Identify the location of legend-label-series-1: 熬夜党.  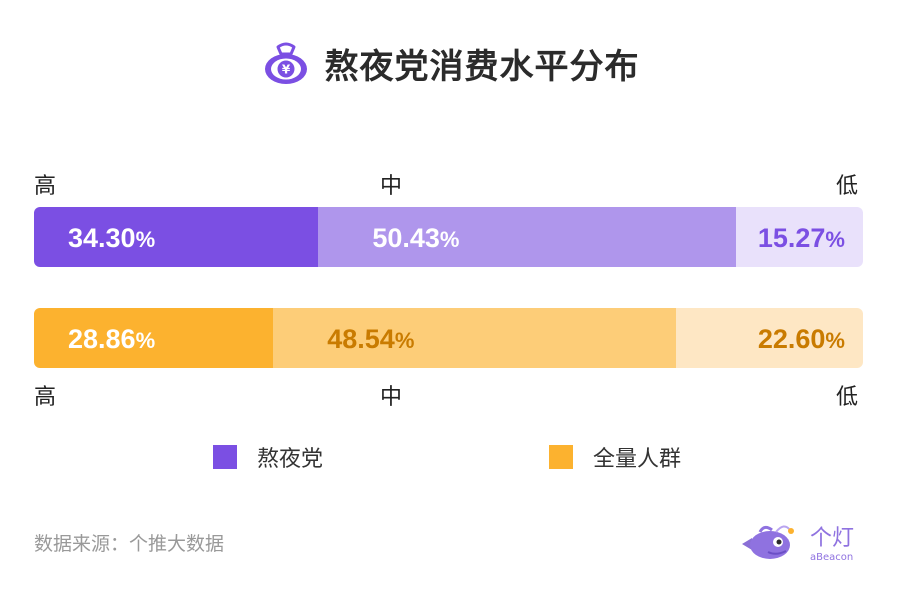
(290, 458).